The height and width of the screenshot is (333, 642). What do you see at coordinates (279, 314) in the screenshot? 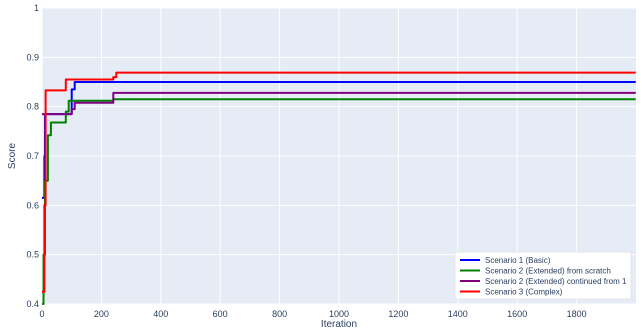
I see `x-tick-label: 800` at bounding box center [279, 314].